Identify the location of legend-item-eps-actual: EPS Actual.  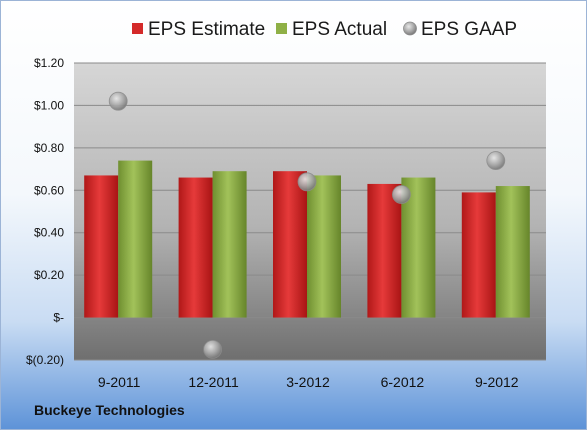
(331, 29).